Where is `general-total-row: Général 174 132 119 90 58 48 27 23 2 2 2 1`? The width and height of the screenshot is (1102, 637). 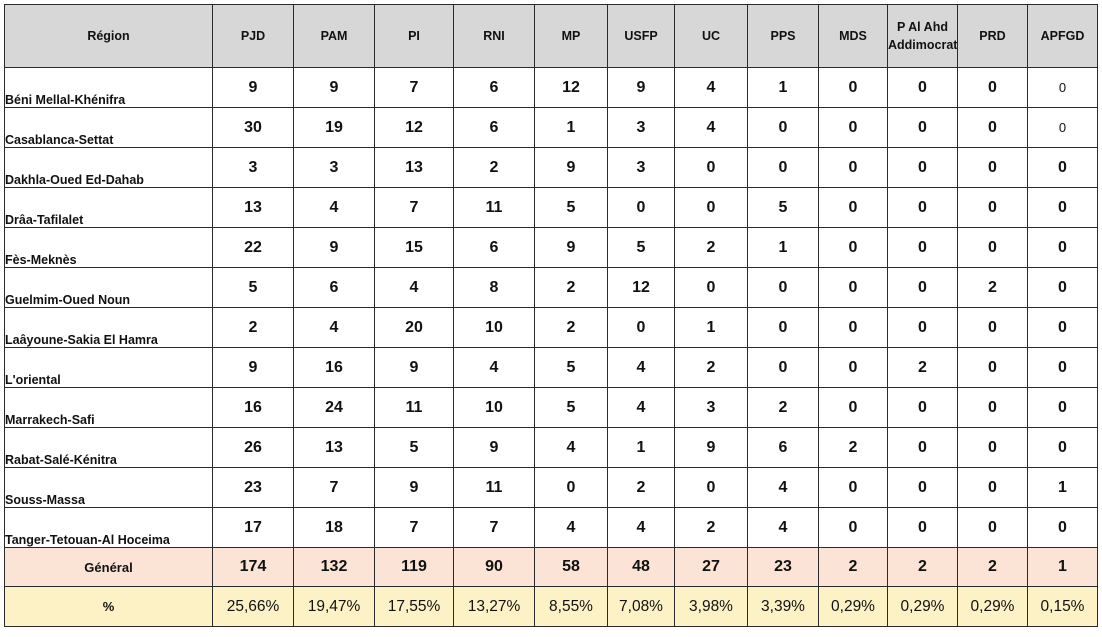
general-total-row: Général 174 132 119 90 58 48 27 23 2 2 2 1 is located at coordinates (551, 567).